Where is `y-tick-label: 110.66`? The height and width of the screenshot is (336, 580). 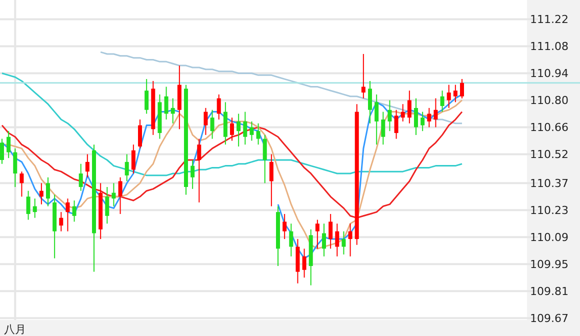
y-tick-label: 110.66 is located at coordinates (549, 127).